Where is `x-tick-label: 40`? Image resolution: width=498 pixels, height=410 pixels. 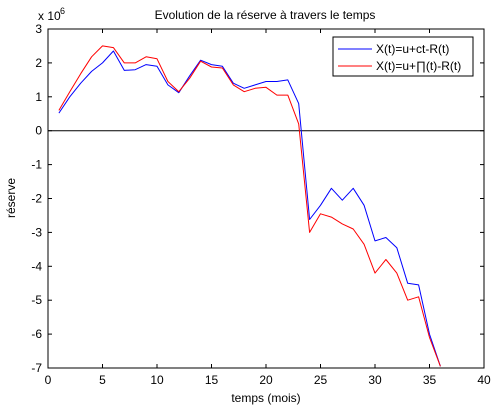
x-tick-label: 40 is located at coordinates (484, 380).